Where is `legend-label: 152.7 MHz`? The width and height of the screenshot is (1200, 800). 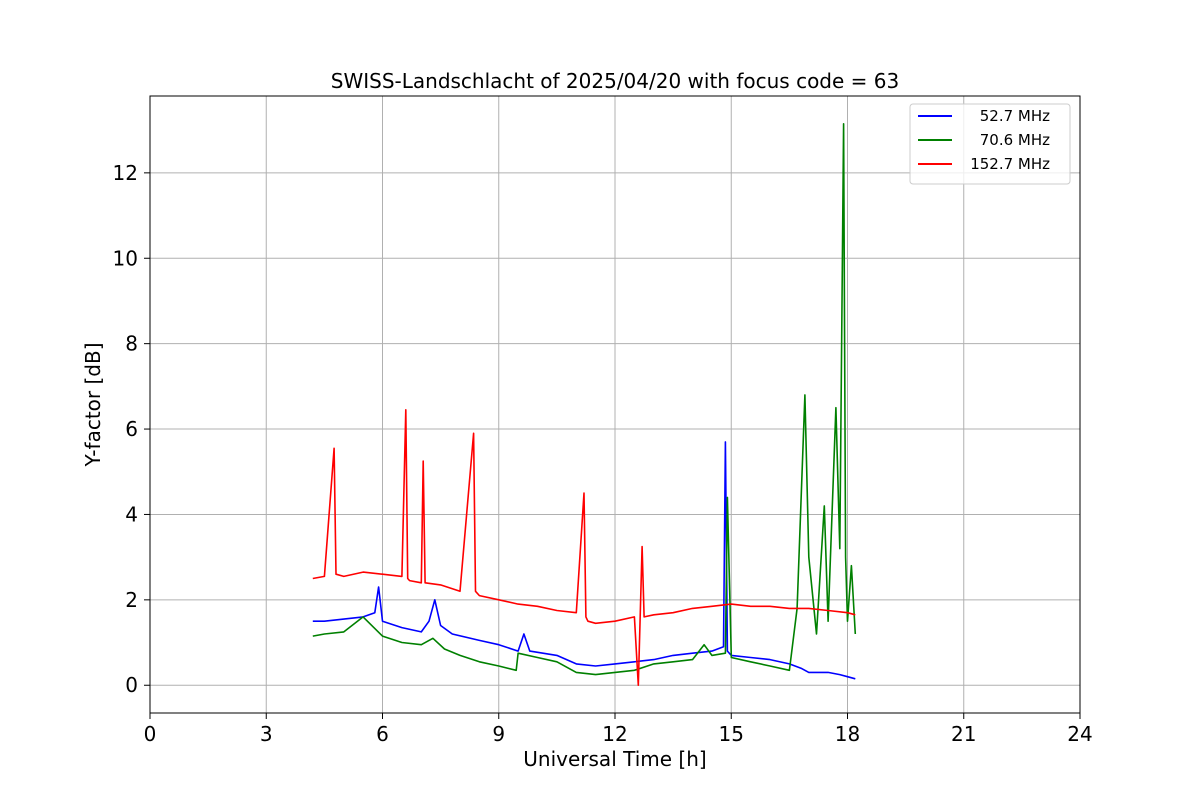 legend-label: 152.7 MHz is located at coordinates (1010, 164).